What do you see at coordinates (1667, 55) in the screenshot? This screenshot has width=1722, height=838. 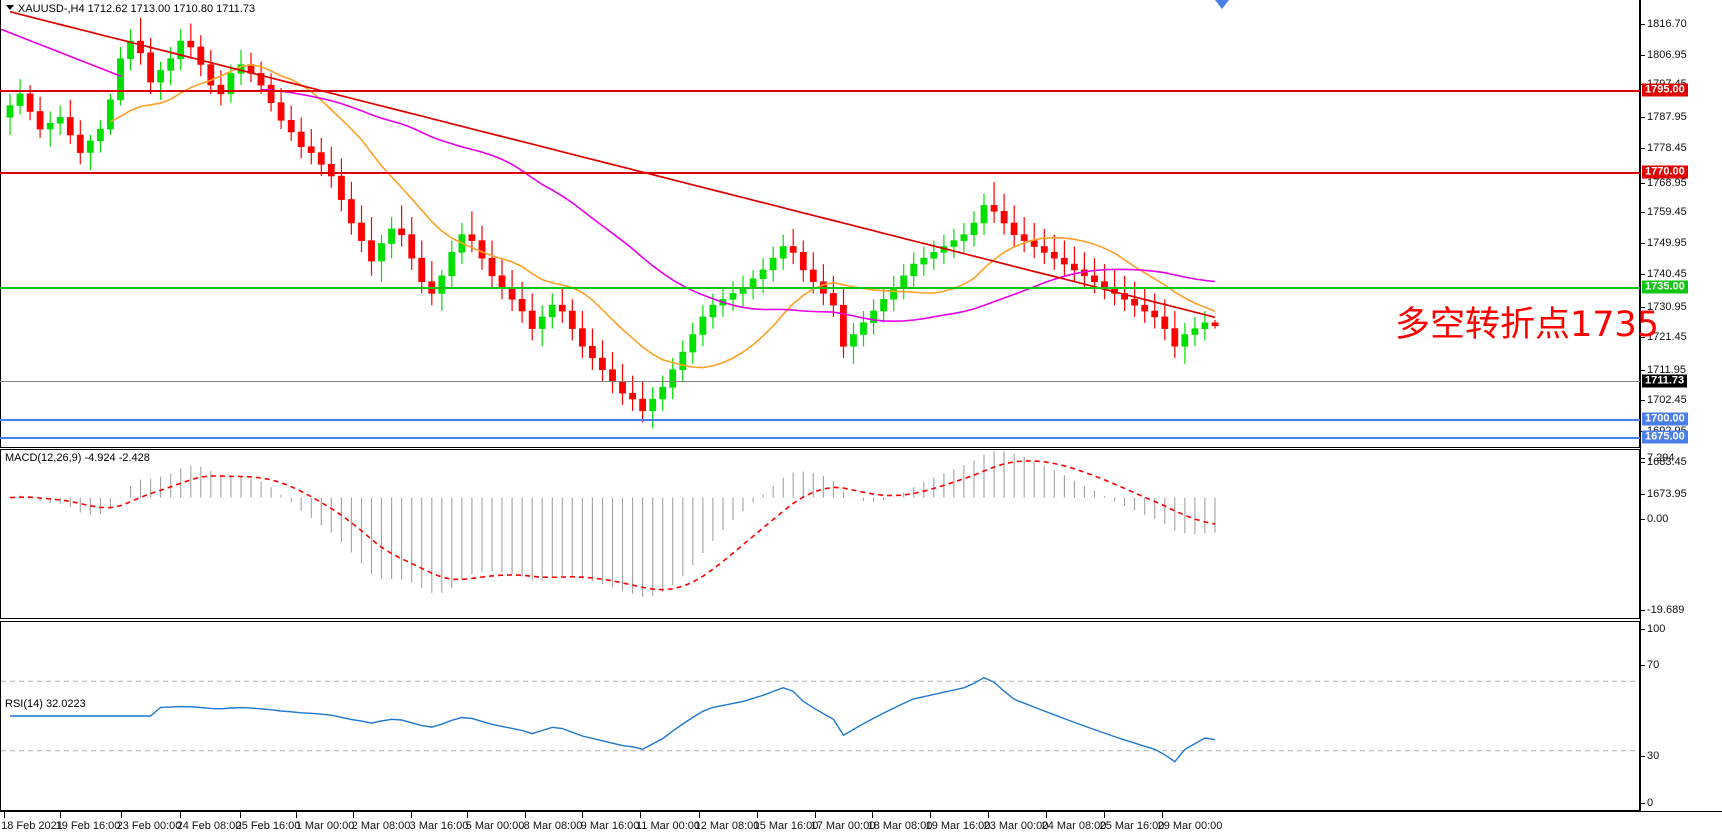 I see `price-tick-label: 1806.95` at bounding box center [1667, 55].